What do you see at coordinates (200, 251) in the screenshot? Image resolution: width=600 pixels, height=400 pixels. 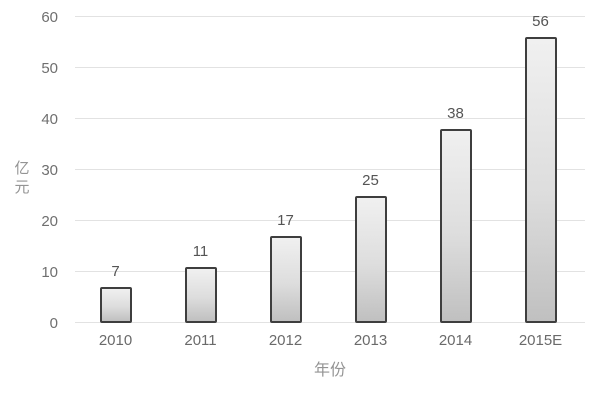 I see `bar-value-label: 11` at bounding box center [200, 251].